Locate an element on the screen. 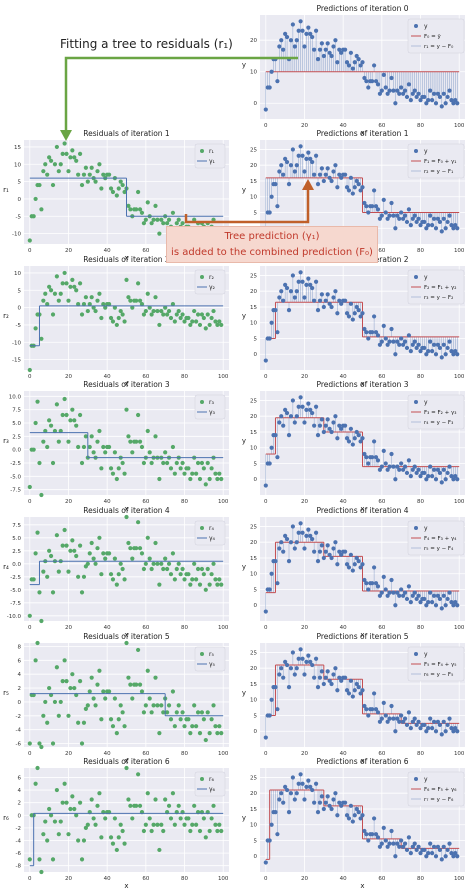 The height and width of the screenshot is (891, 474). y-tick-label: 10 is located at coordinates (253, 575).